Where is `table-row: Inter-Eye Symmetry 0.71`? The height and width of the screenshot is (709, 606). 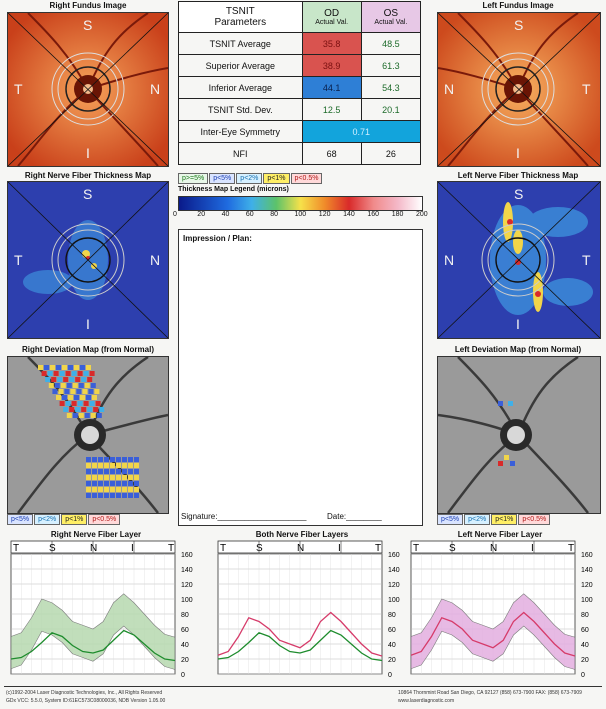 table-row: Inter-Eye Symmetry 0.71 is located at coordinates (300, 131).